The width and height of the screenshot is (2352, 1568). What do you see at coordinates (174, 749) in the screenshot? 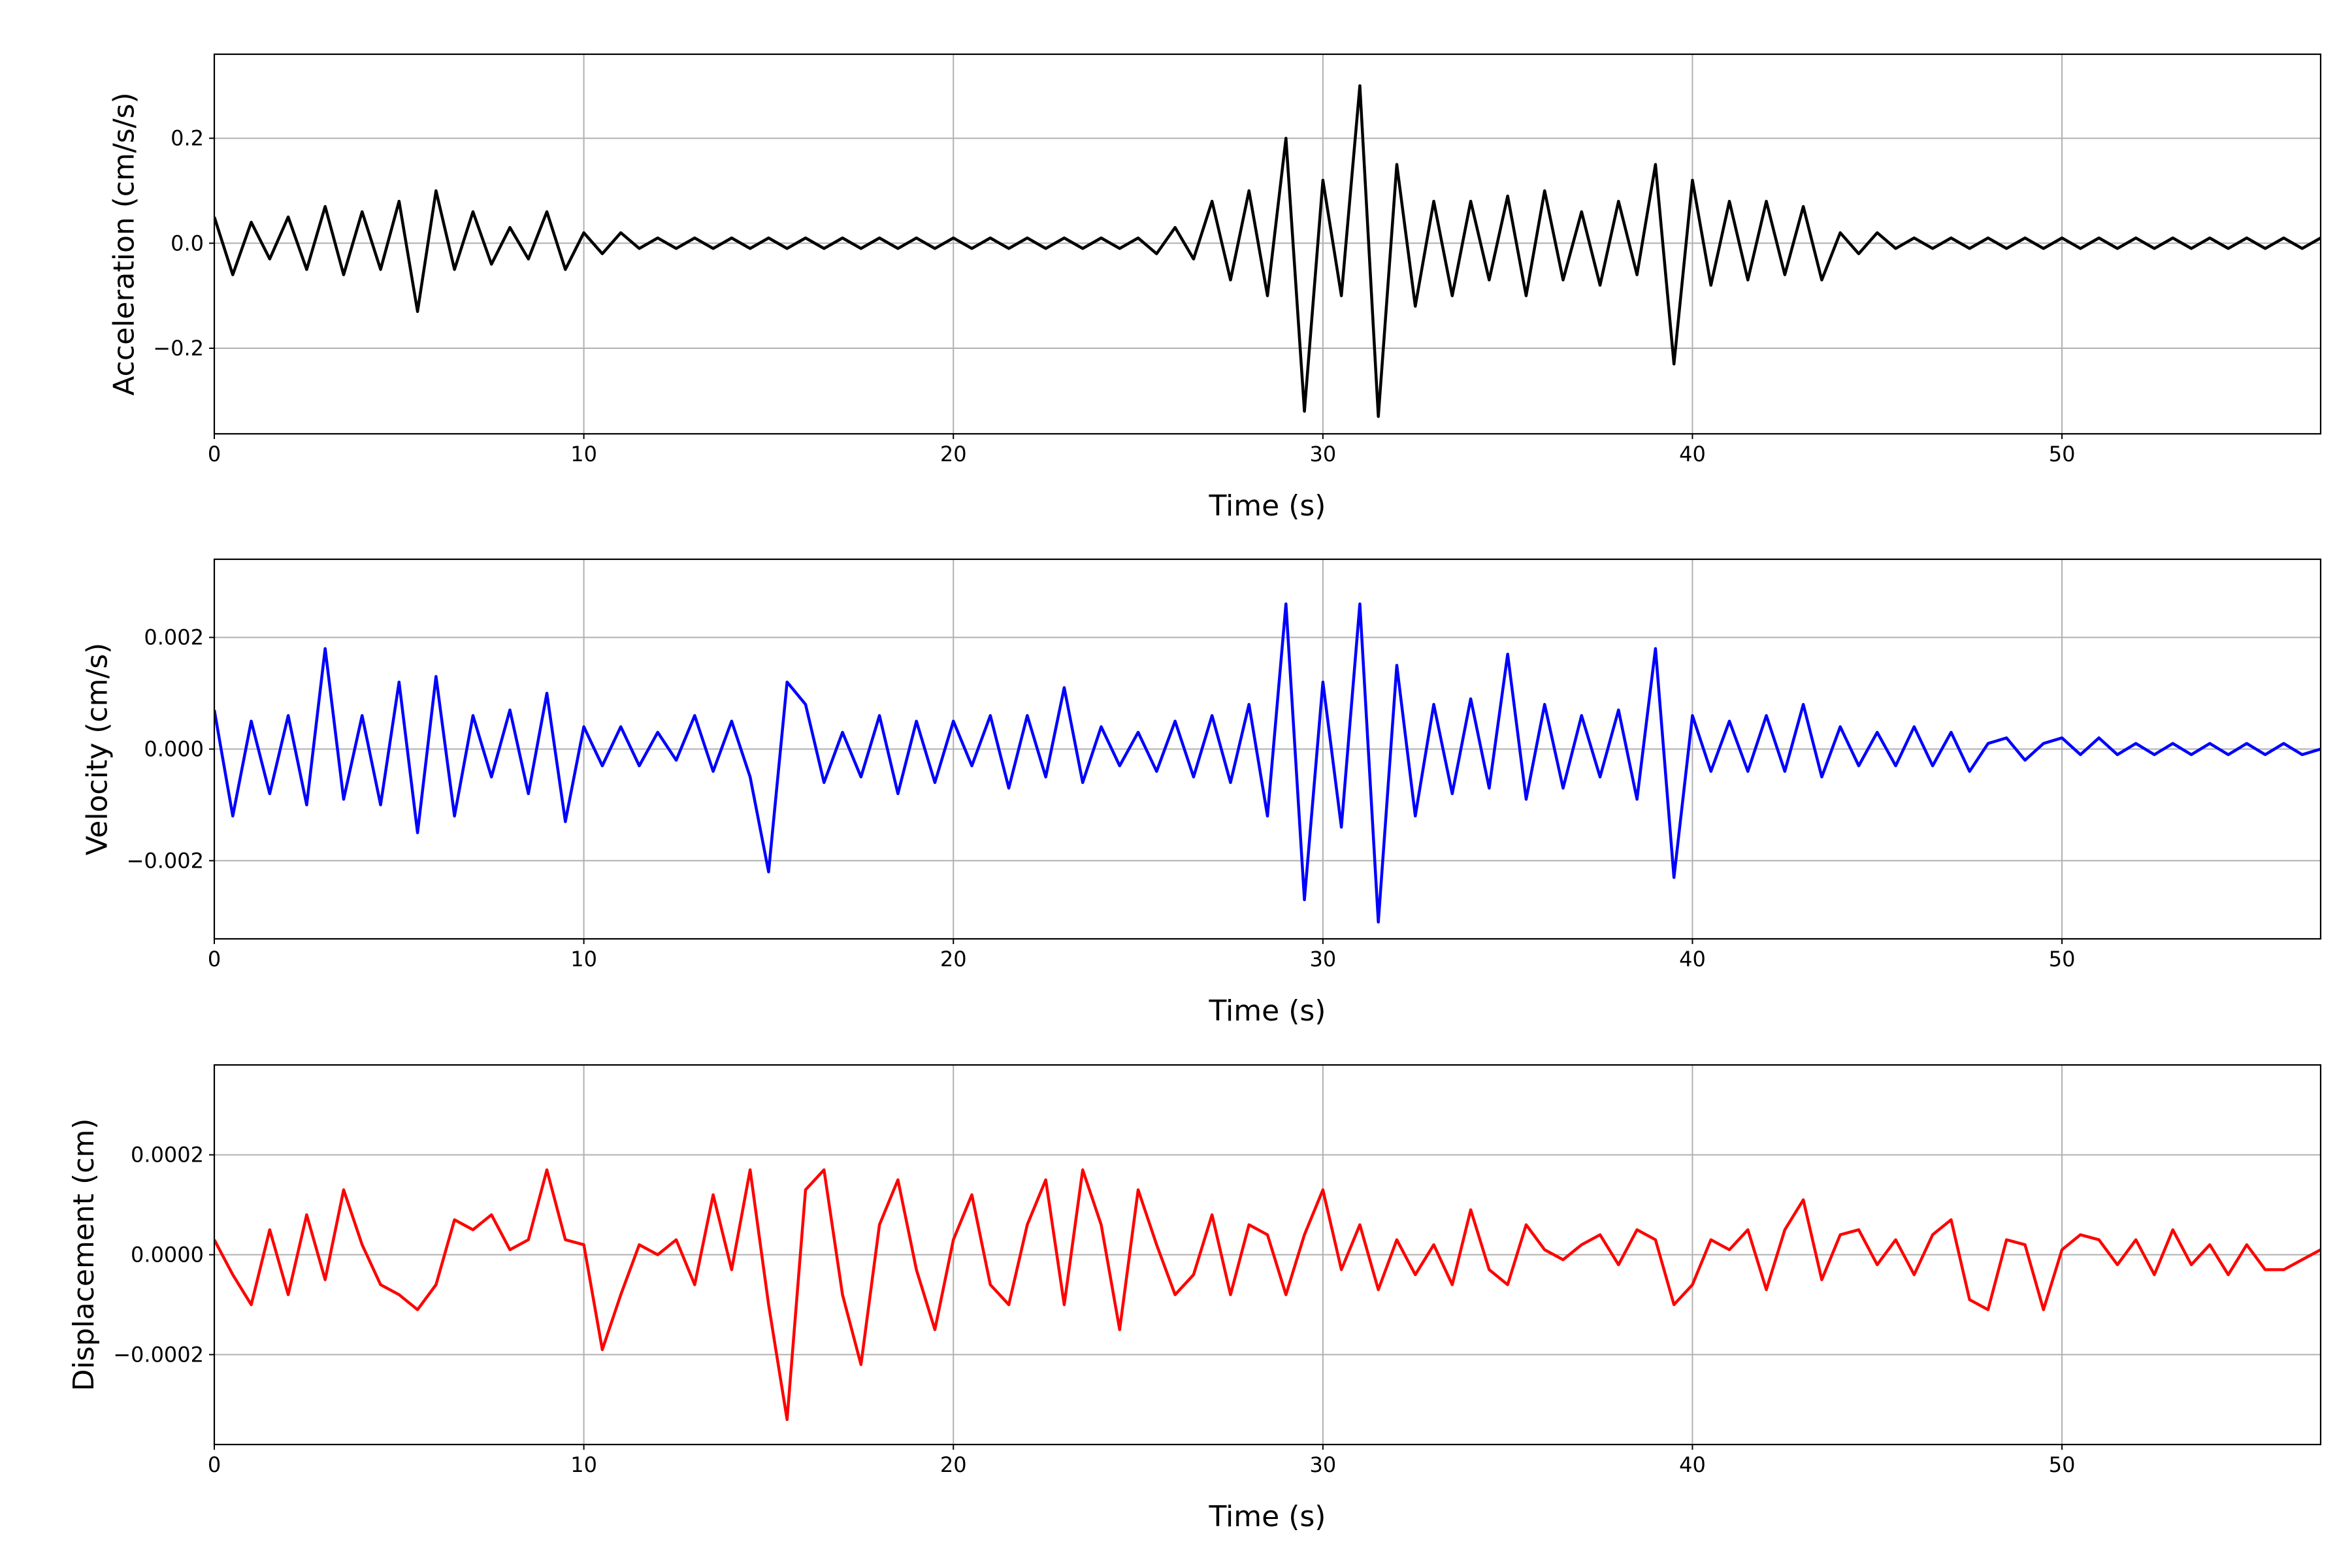
I see `y-tick-label: 0.000` at bounding box center [174, 749].